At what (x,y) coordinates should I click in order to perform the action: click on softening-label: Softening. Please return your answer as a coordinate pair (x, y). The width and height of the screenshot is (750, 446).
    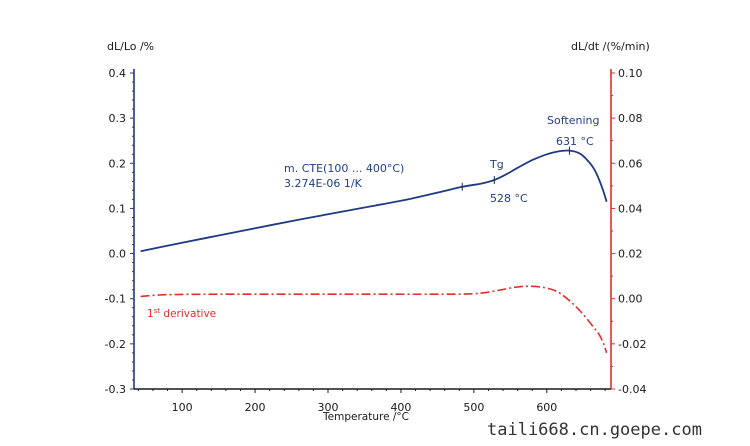
    Looking at the image, I should click on (573, 120).